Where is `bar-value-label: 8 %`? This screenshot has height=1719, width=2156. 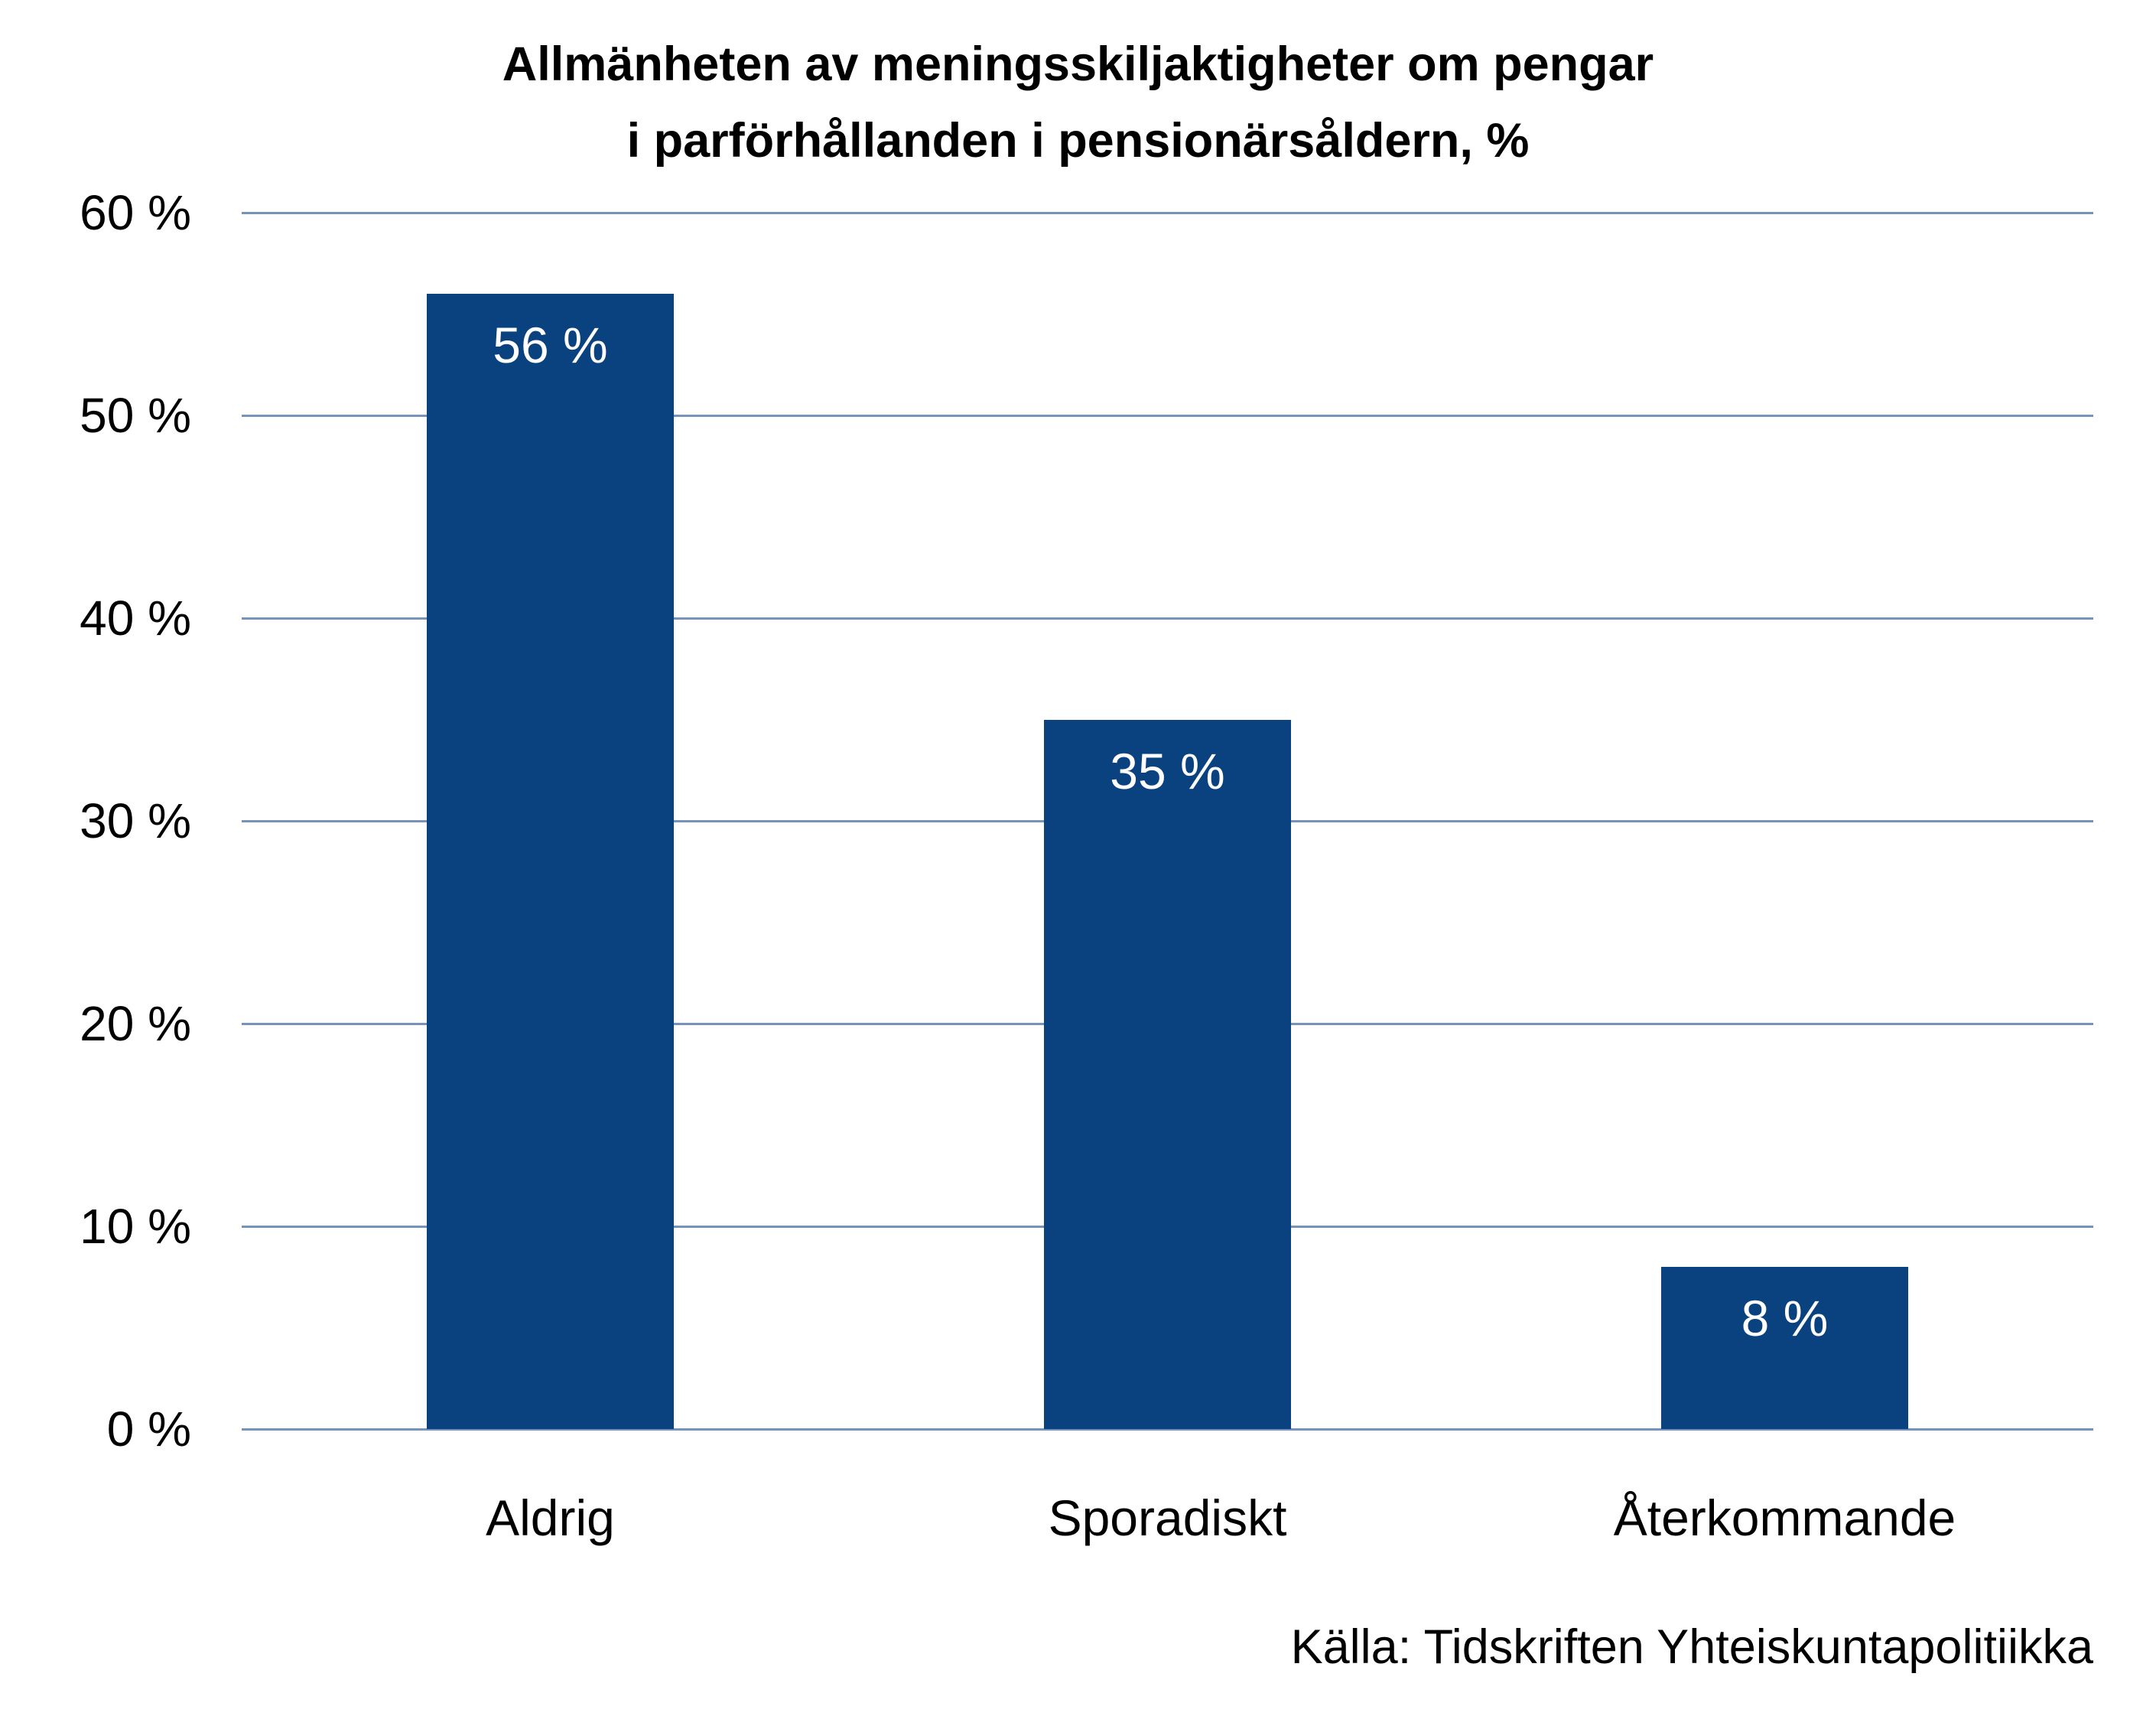
bar-value-label: 8 % is located at coordinates (1785, 1318).